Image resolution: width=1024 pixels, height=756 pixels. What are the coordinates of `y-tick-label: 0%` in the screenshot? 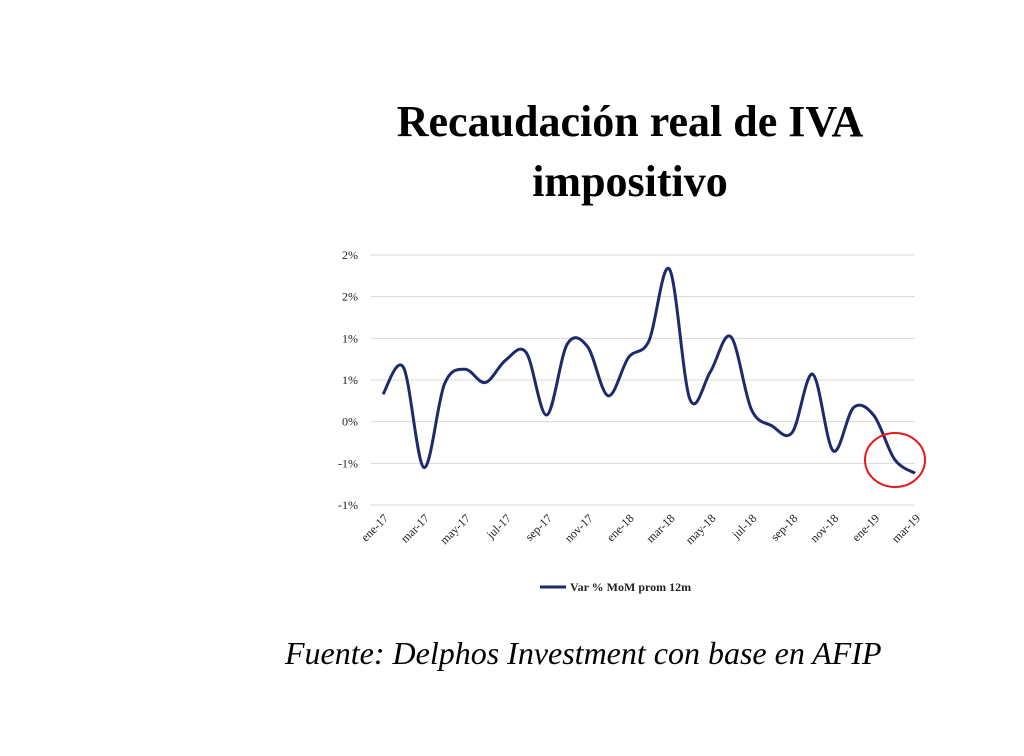 It's located at (350, 422).